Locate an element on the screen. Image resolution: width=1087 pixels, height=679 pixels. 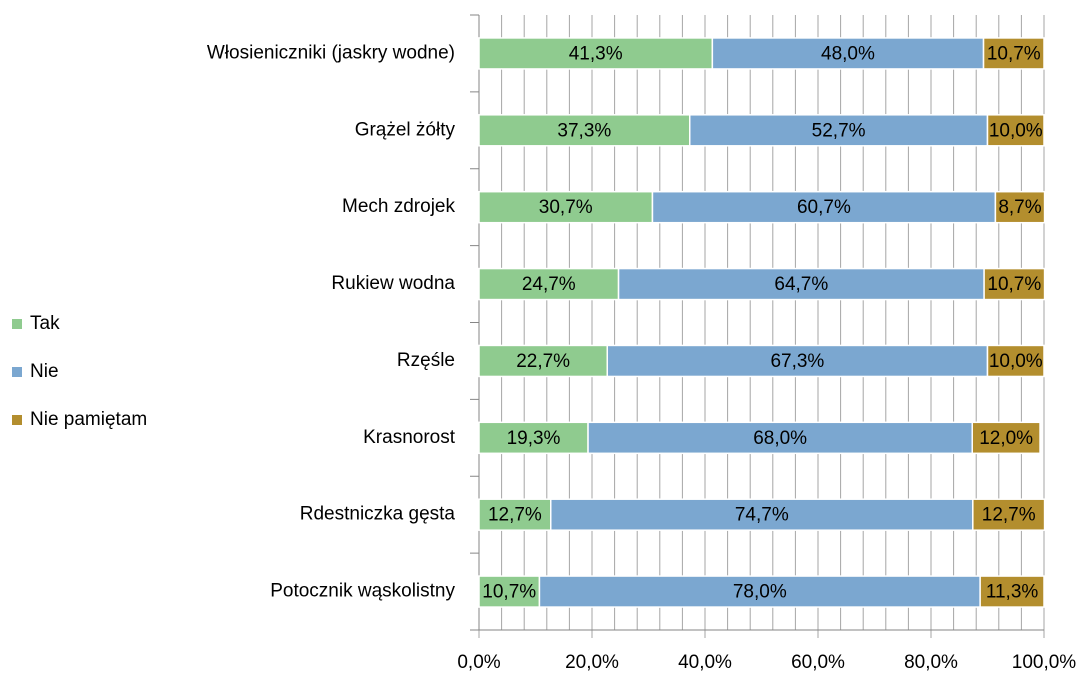
data-label: 11,3% is located at coordinates (1012, 592).